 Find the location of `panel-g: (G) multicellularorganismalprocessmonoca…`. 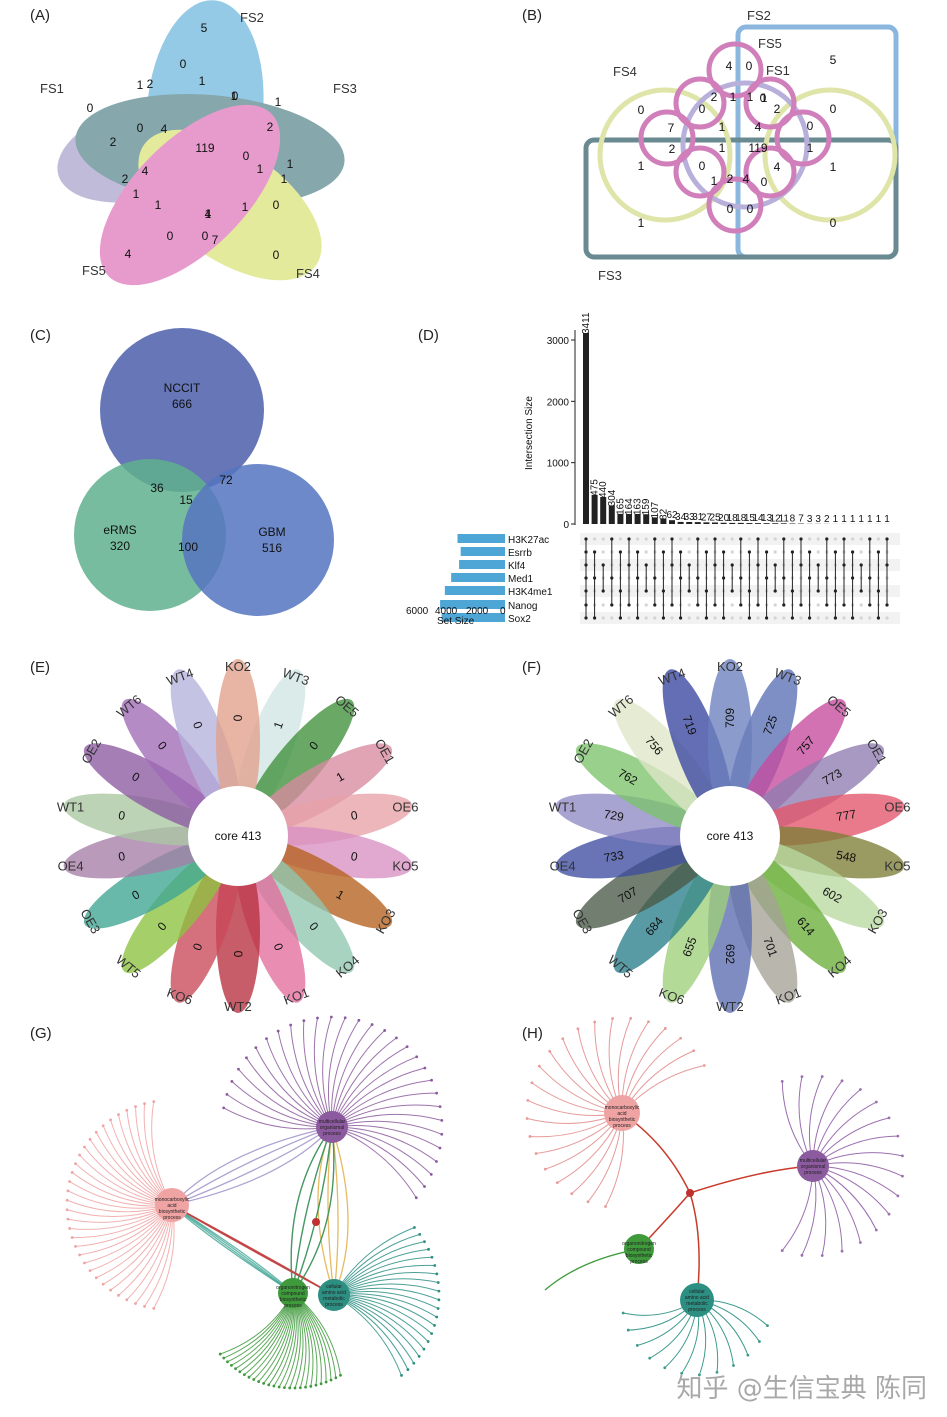

panel-g: (G) multicellularorganismalprocessmonoca… is located at coordinates (237, 1202).